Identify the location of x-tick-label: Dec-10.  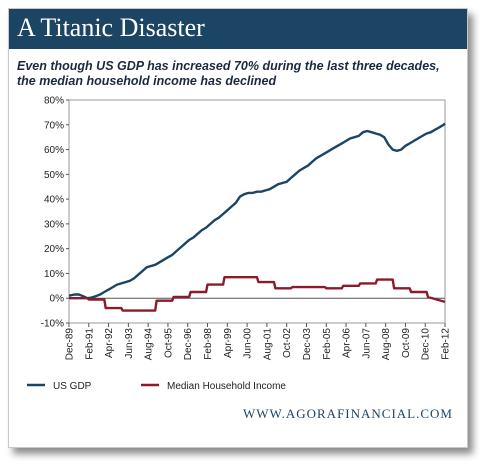
(426, 344).